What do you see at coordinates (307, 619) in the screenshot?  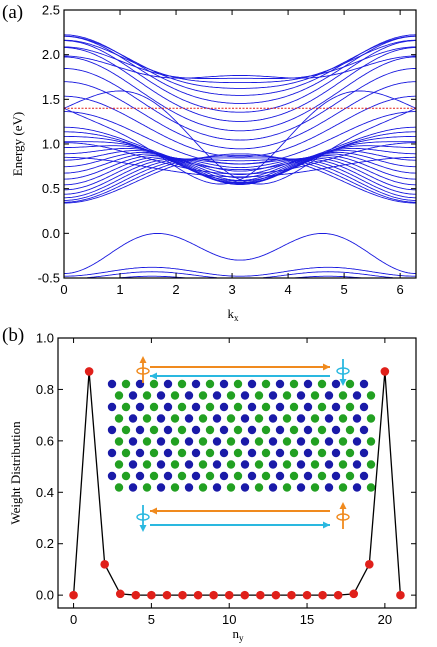 I see `x-tick-label: 15` at bounding box center [307, 619].